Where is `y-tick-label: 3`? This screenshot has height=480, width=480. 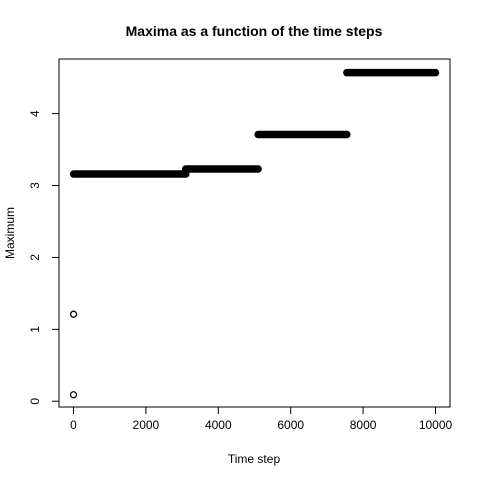
y-tick-label: 3 is located at coordinates (35, 185).